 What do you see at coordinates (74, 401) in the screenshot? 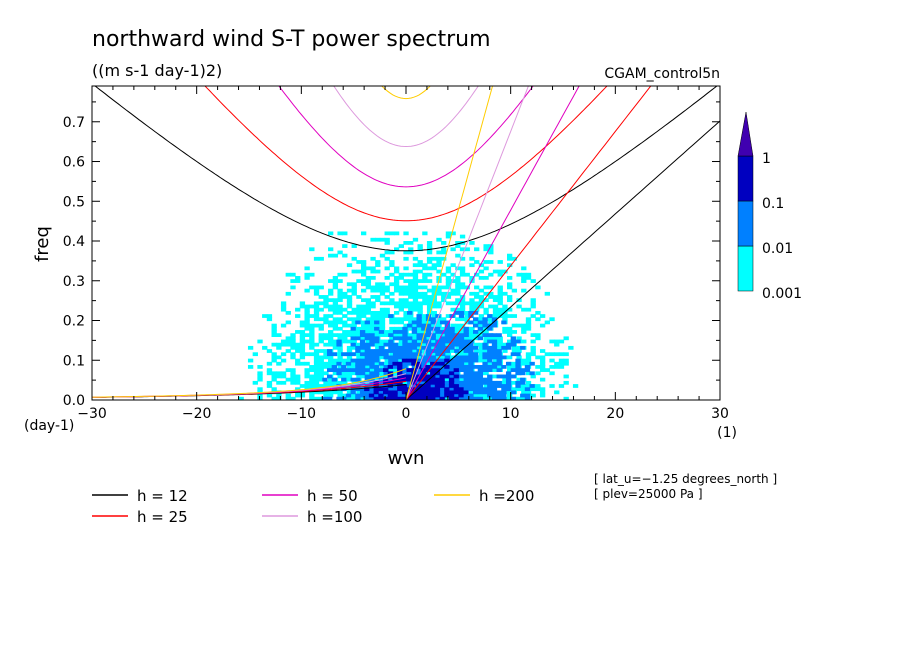
I see `y-tick-label: 0.0` at bounding box center [74, 401].